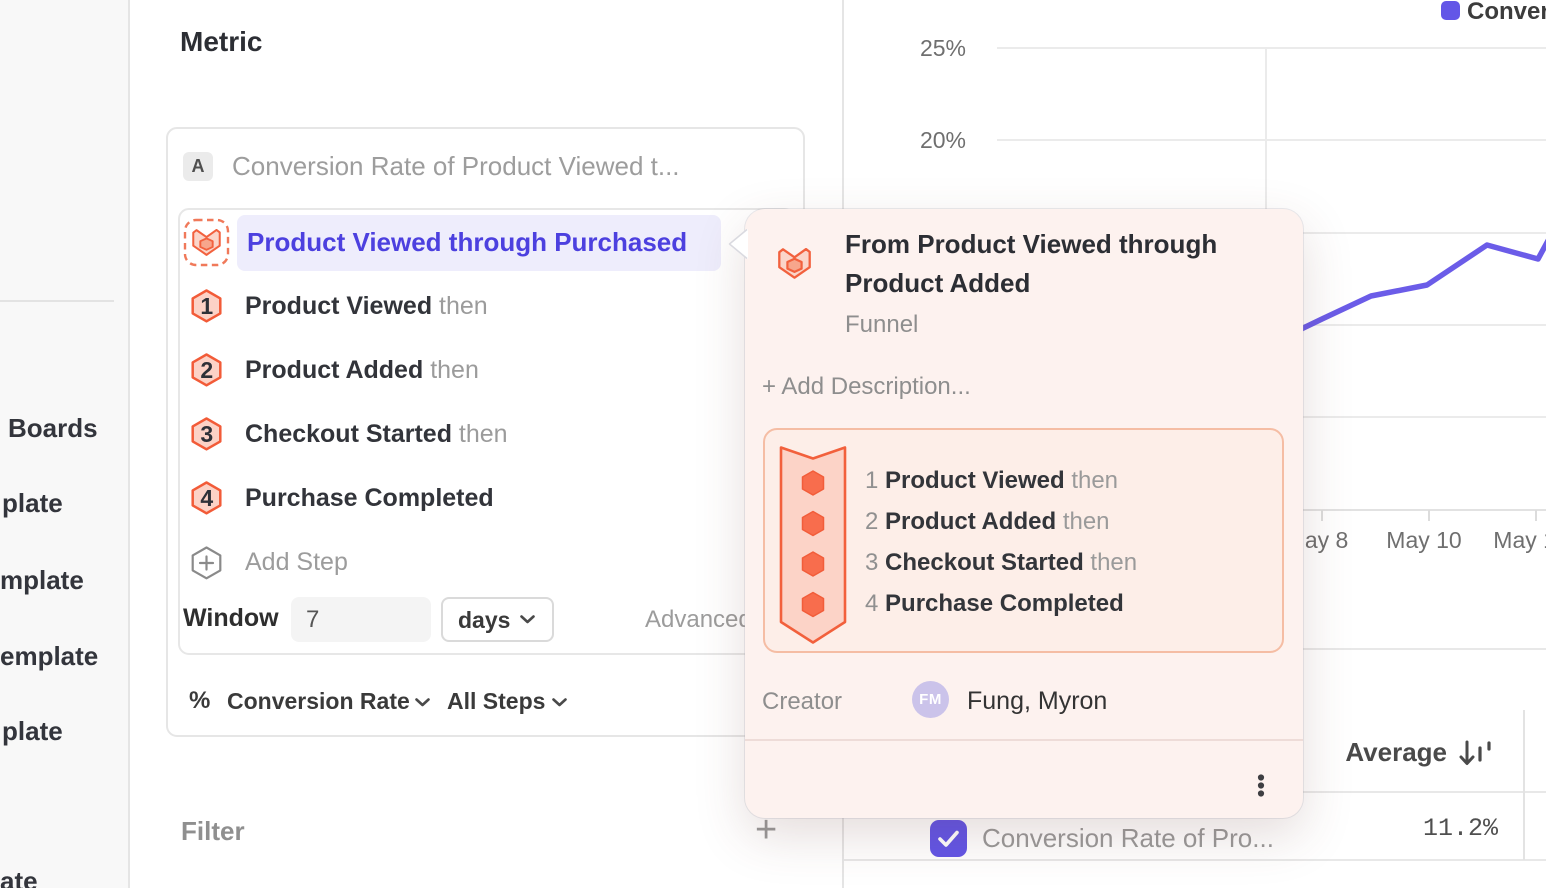 Image resolution: width=1546 pixels, height=888 pixels. Describe the element at coordinates (206, 434) in the screenshot. I see `svg-text: 3` at that location.